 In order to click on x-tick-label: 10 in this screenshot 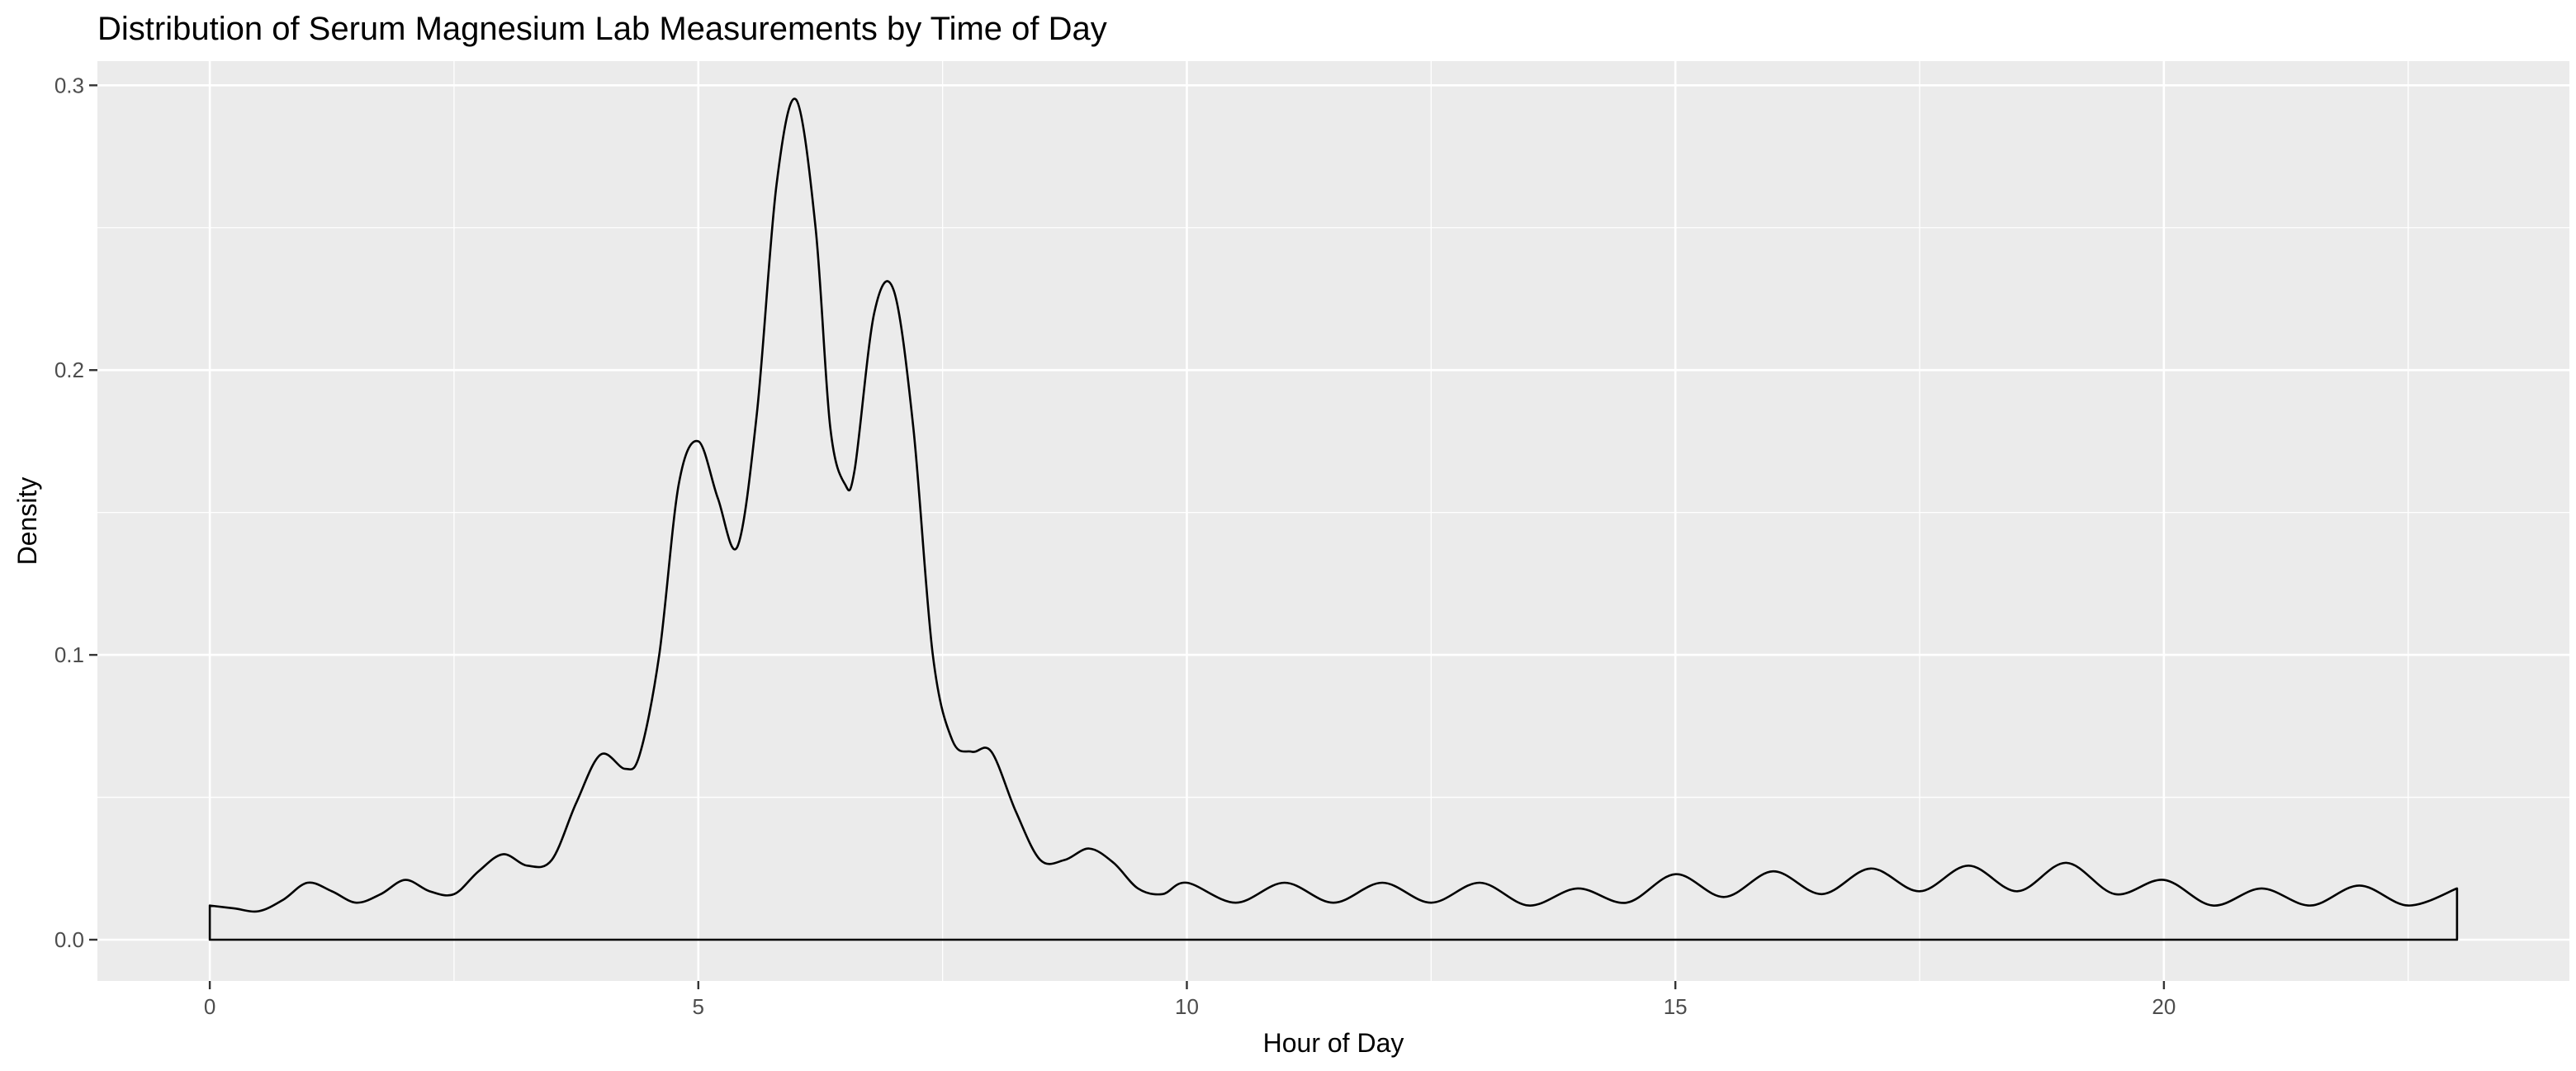, I will do `click(1187, 1006)`.